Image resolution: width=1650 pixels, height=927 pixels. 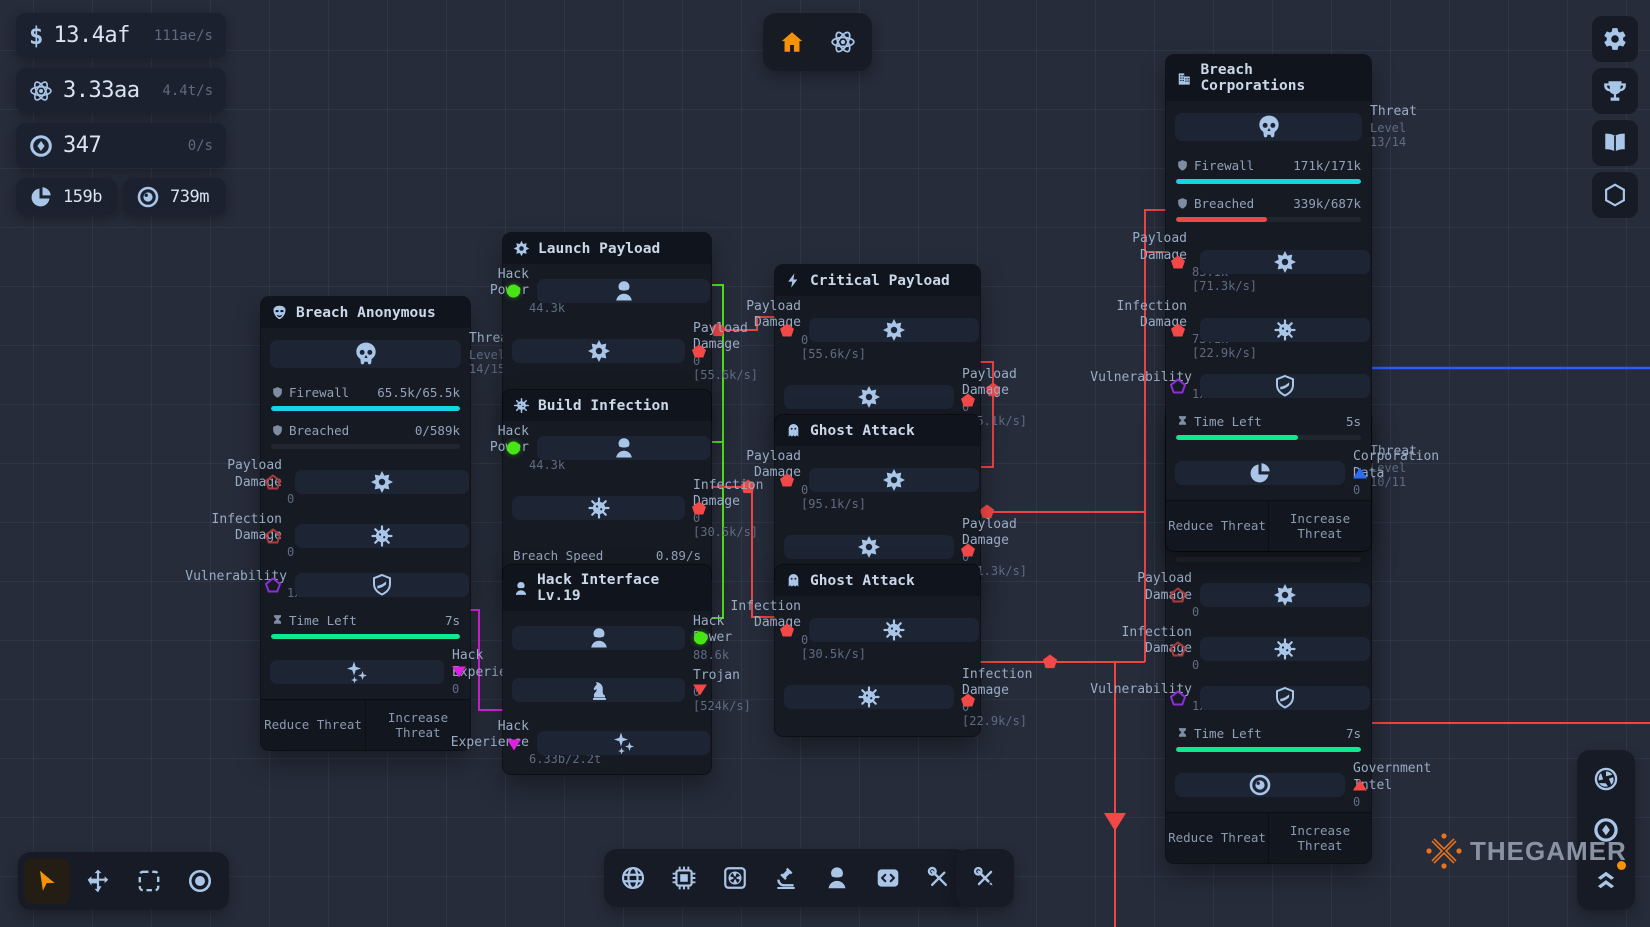 What do you see at coordinates (786, 878) in the screenshot?
I see `research-nodes-button` at bounding box center [786, 878].